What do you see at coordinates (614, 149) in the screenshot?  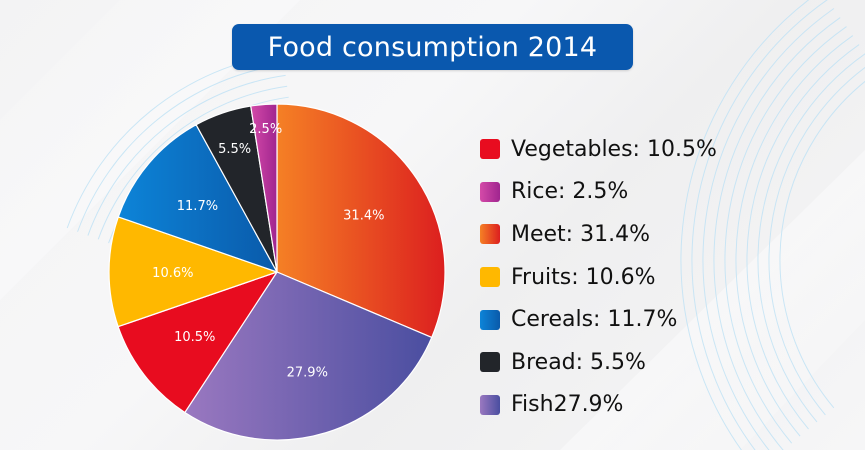 I see `legend-label: Vegetables: 10.5%` at bounding box center [614, 149].